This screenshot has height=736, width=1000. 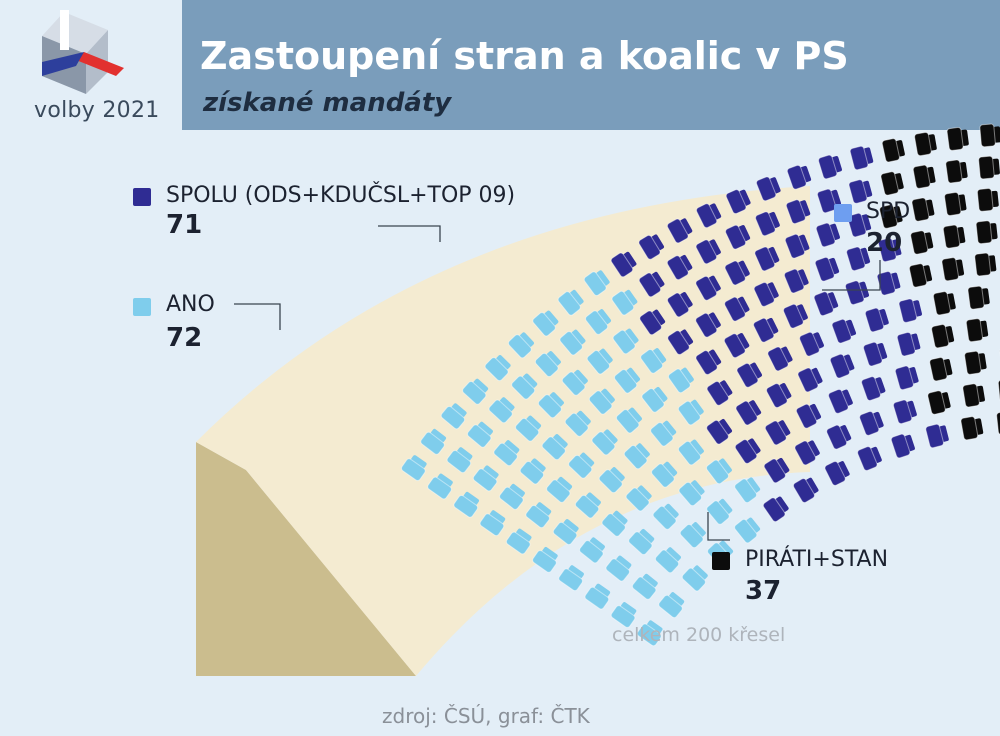 I want to click on logo-cube-top, so click(x=75, y=33).